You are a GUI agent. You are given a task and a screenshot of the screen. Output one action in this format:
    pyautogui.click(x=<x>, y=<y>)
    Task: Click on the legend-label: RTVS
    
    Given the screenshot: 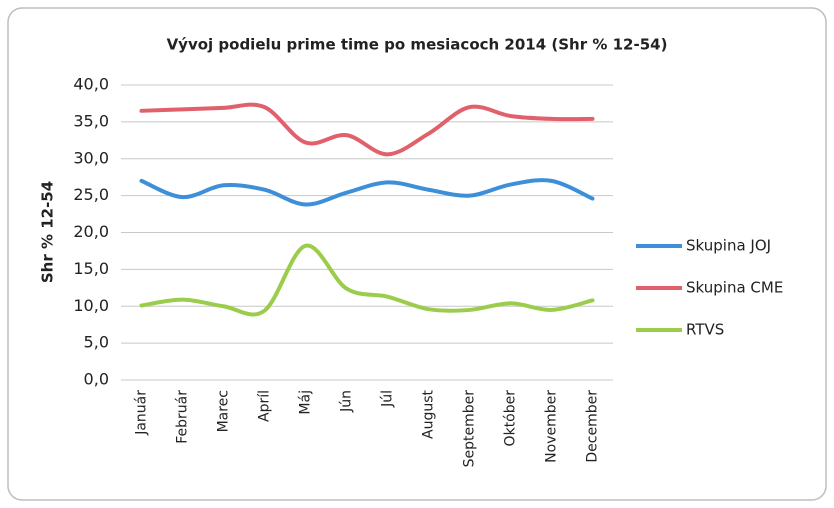 What is the action you would take?
    pyautogui.click(x=705, y=330)
    